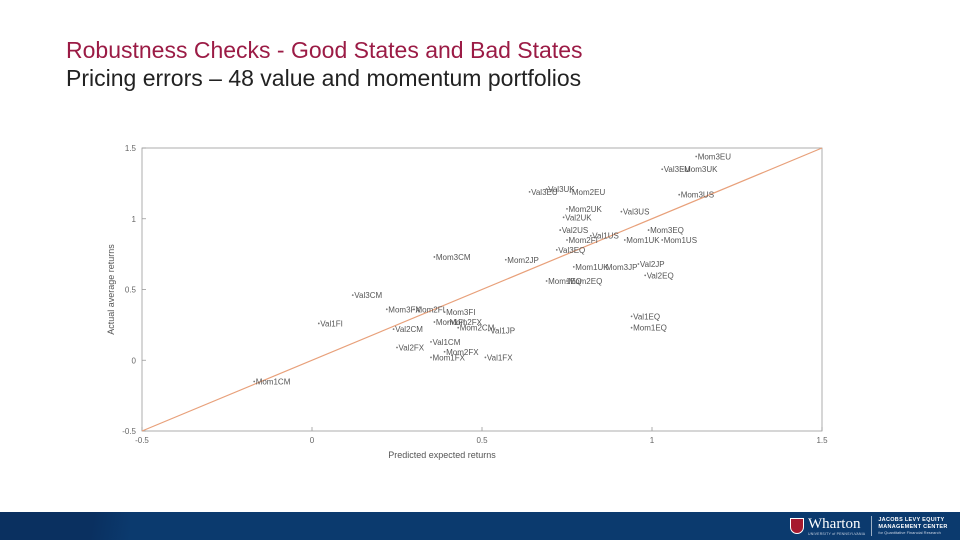 This screenshot has height=540, width=960. I want to click on data-point-label: Val1CM, so click(447, 342).